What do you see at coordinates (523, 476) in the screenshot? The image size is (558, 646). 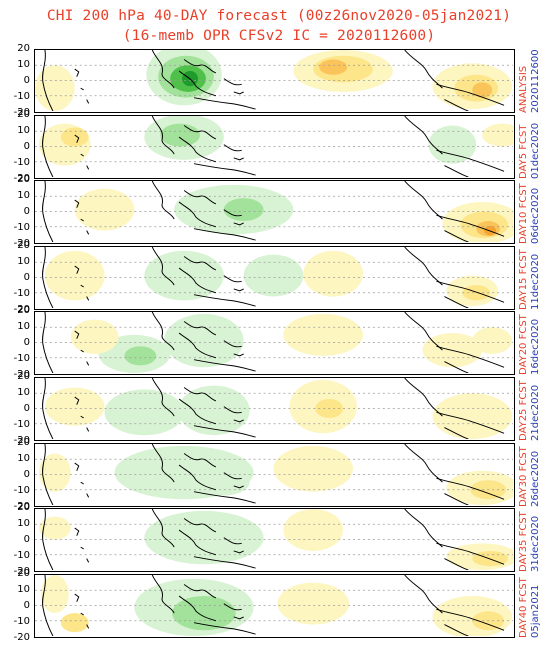 I see `panel-label: DAY30 FCST` at bounding box center [523, 476].